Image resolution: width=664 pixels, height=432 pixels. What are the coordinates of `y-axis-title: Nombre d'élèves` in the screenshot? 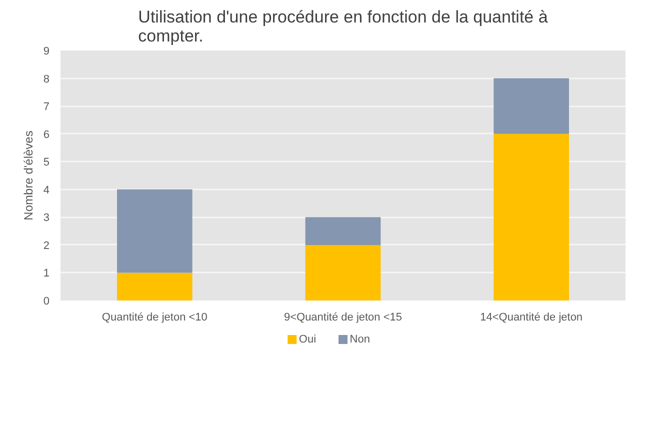 It's located at (28, 175).